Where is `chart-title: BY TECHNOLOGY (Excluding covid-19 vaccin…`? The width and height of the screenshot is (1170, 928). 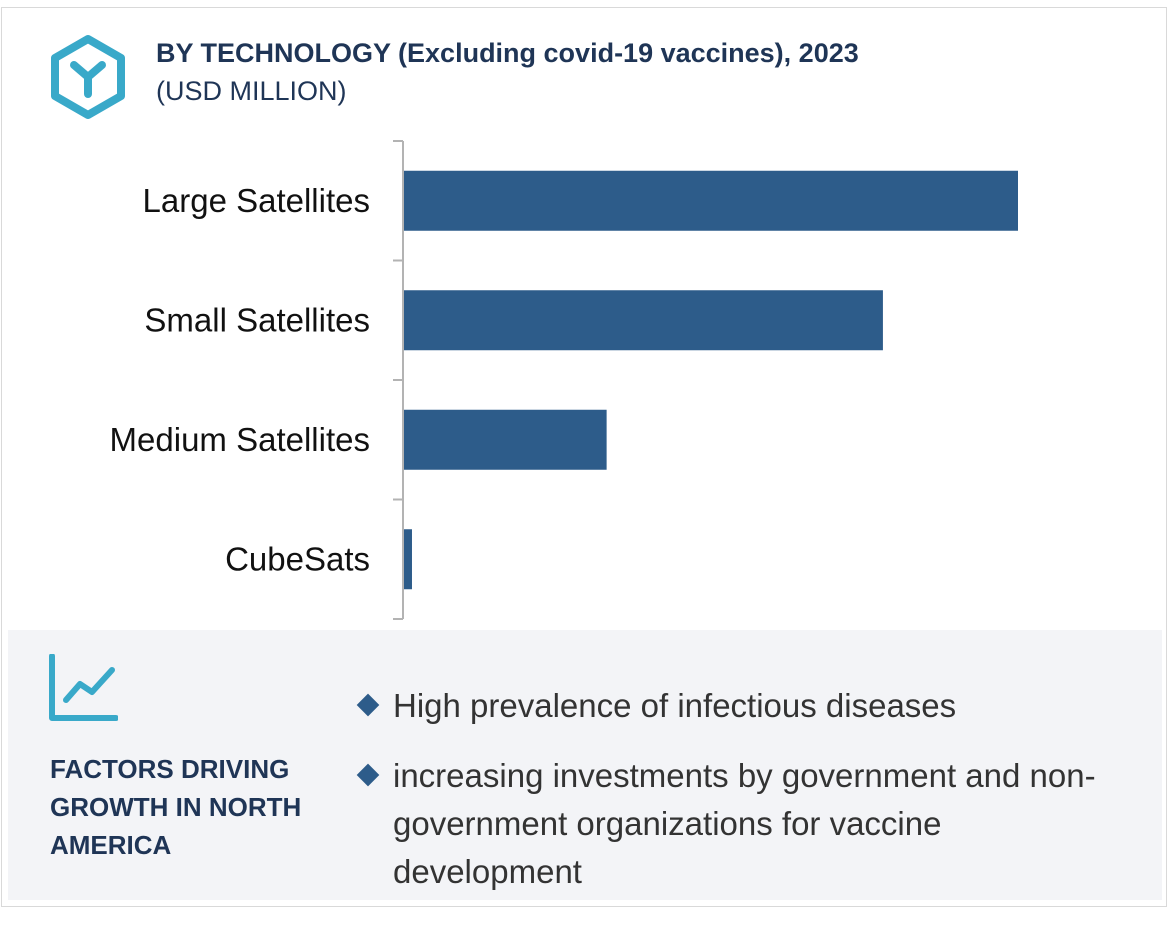
chart-title: BY TECHNOLOGY (Excluding covid-19 vaccin… is located at coordinates (507, 53).